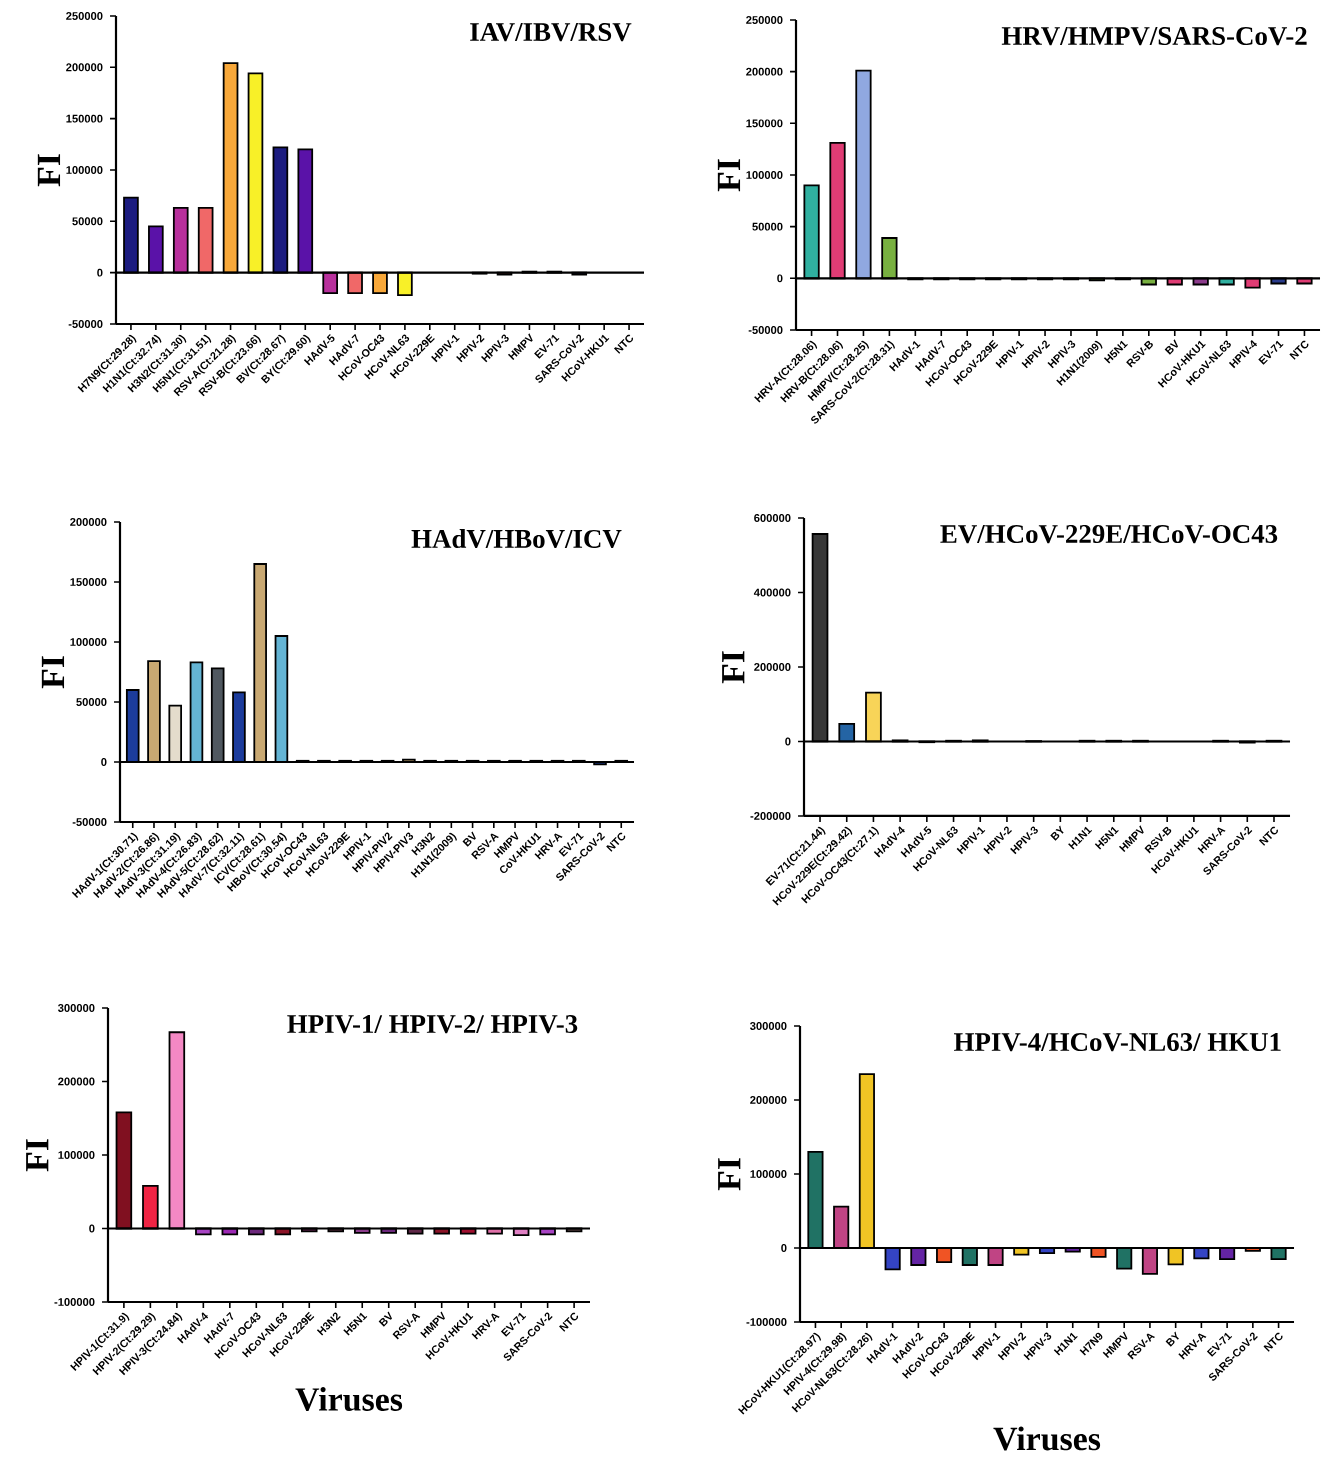  Describe the element at coordinates (432, 1024) in the screenshot. I see `chart-title: HPIV-1/ HPIV-2/ HPIV-3` at that location.